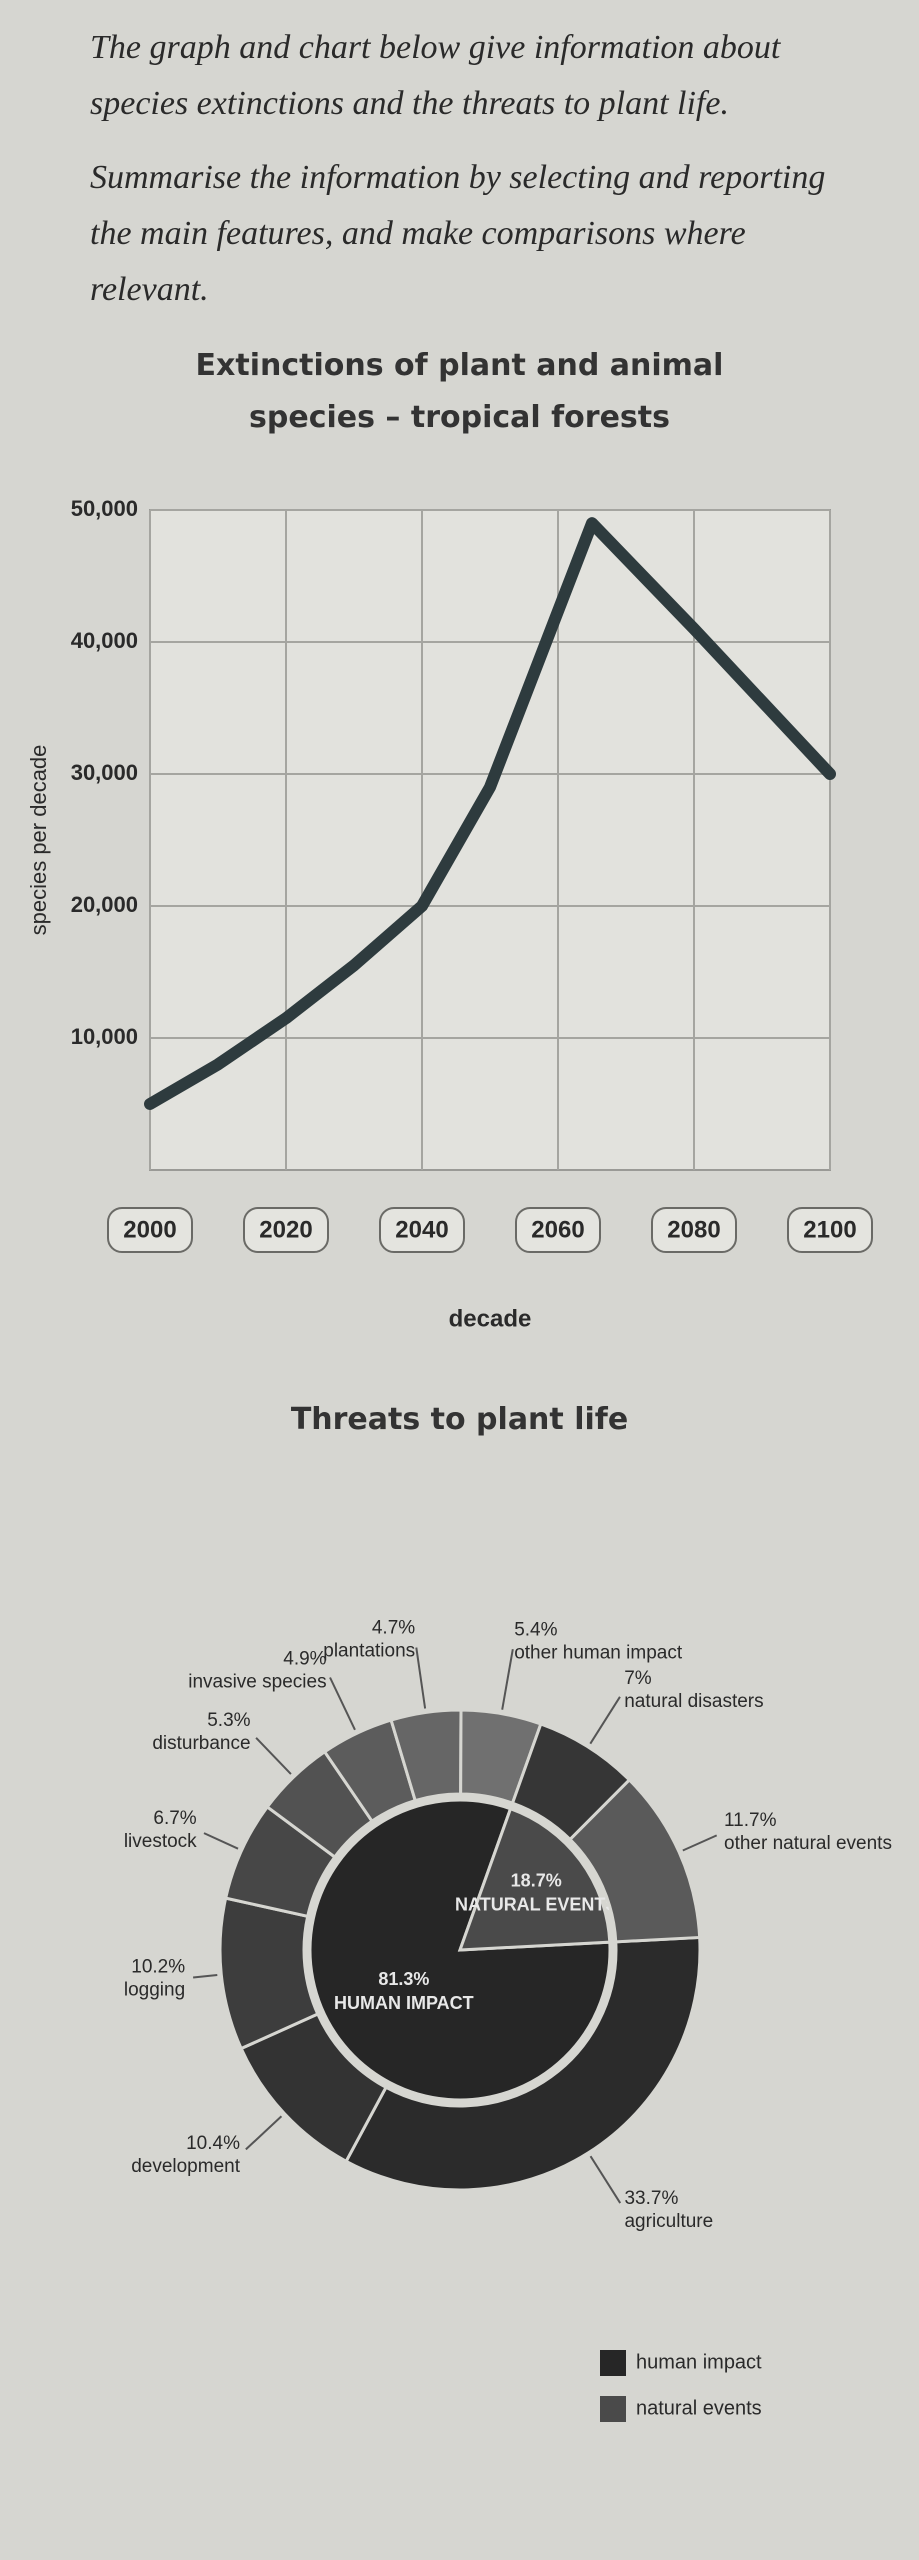 Image resolution: width=919 pixels, height=2560 pixels. I want to click on outer-value-label: 11.7%, so click(750, 1820).